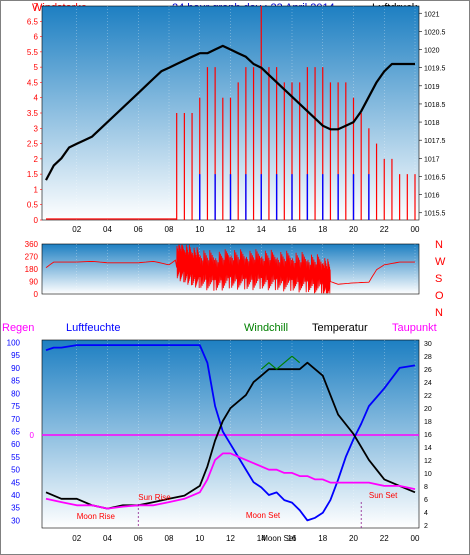 This screenshot has width=470, height=555. Describe the element at coordinates (266, 328) in the screenshot. I see `windchill-label: Windchill` at that location.